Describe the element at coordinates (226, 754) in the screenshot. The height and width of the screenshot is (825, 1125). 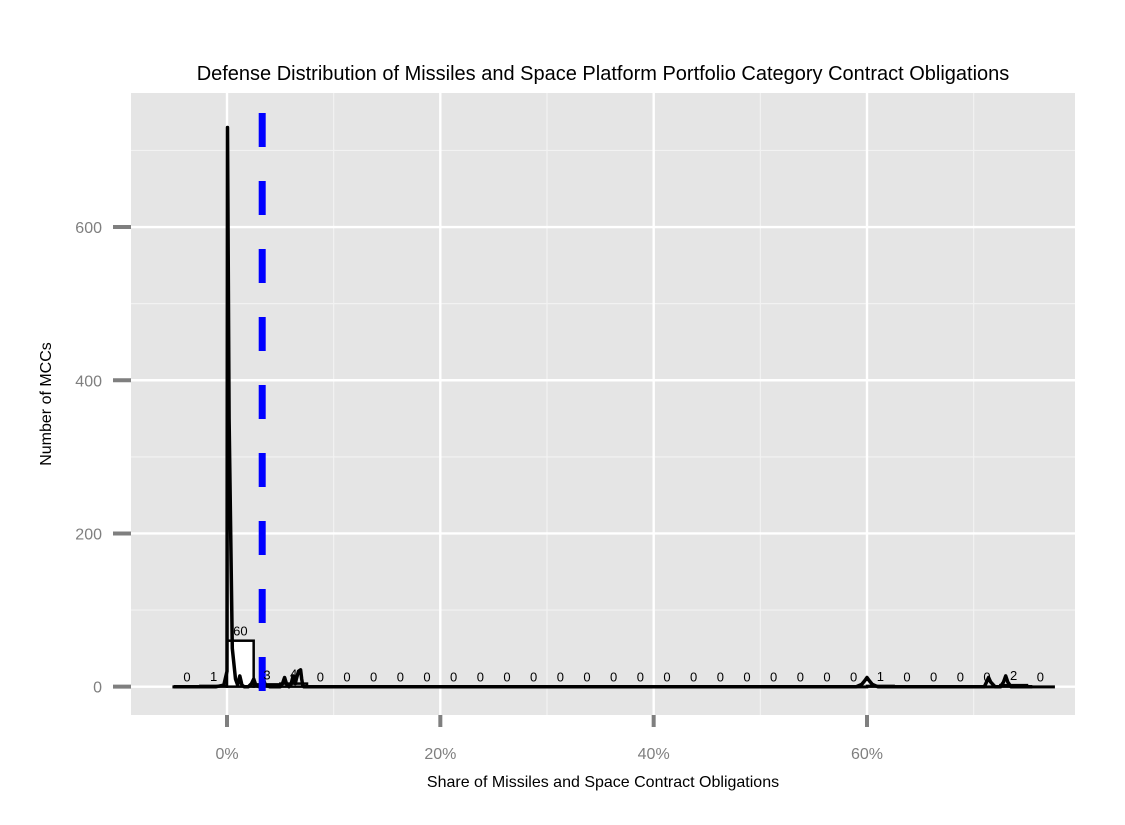
I see `x-tick-label: 0%` at that location.